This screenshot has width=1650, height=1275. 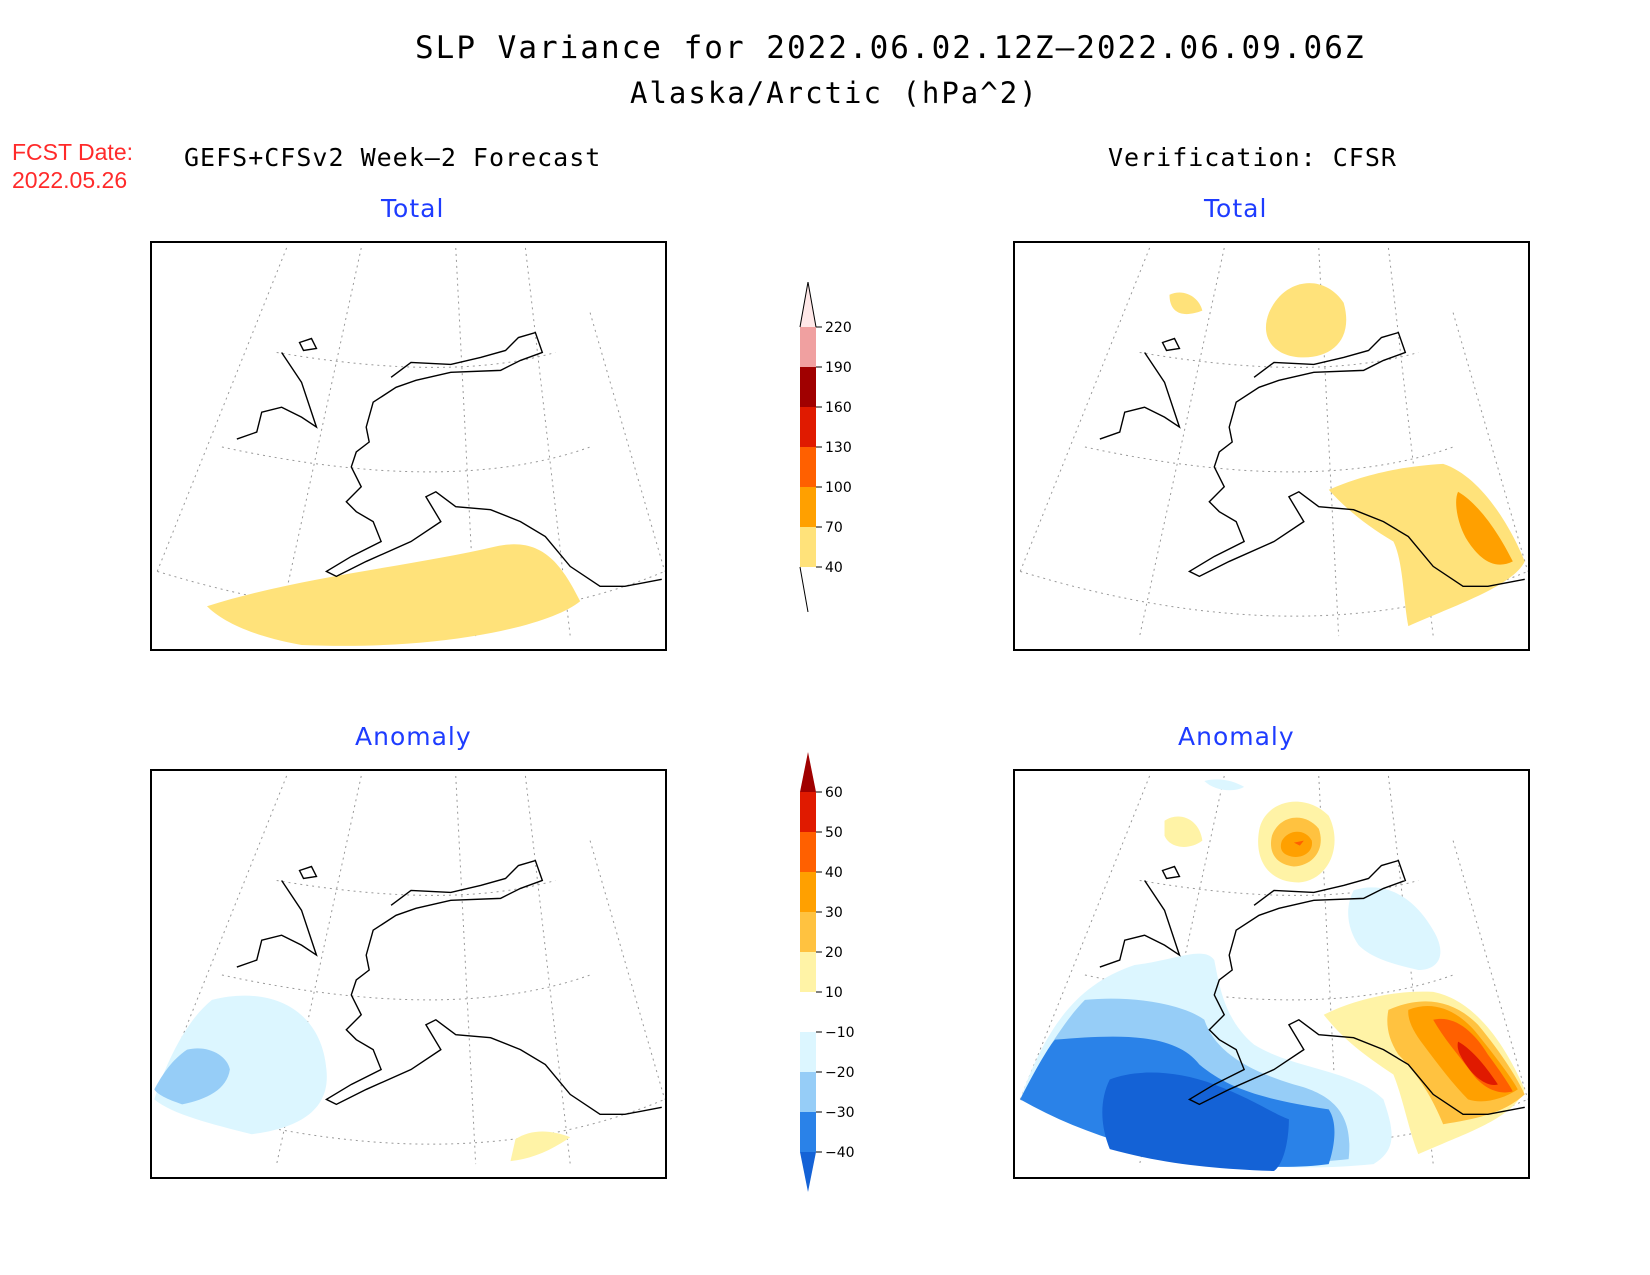 What do you see at coordinates (834, 528) in the screenshot?
I see `colorbar-tick-label: 70` at bounding box center [834, 528].